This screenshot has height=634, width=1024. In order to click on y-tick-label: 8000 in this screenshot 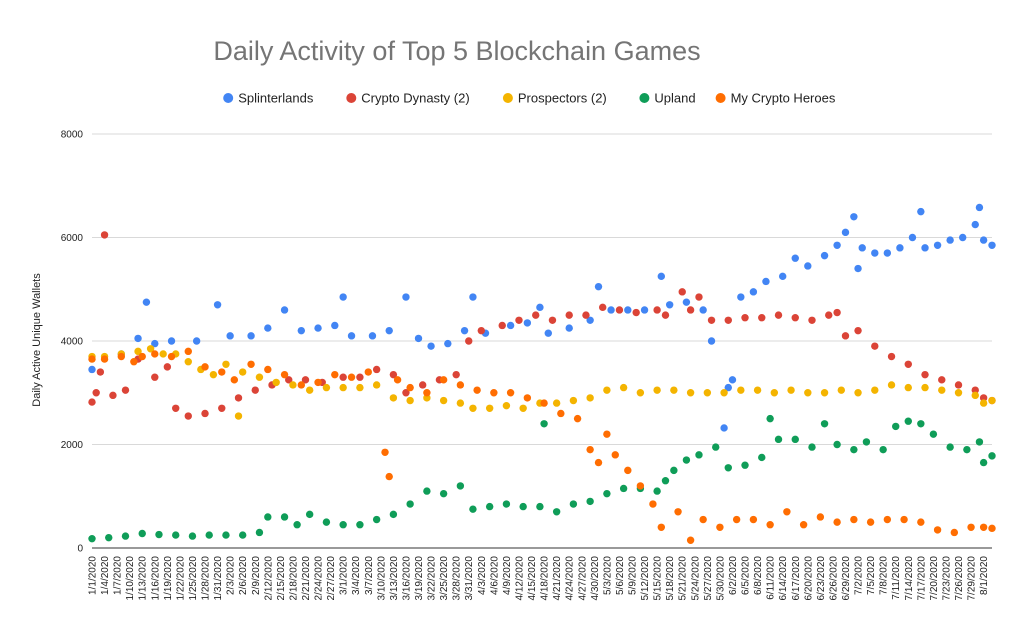, I will do `click(72, 135)`.